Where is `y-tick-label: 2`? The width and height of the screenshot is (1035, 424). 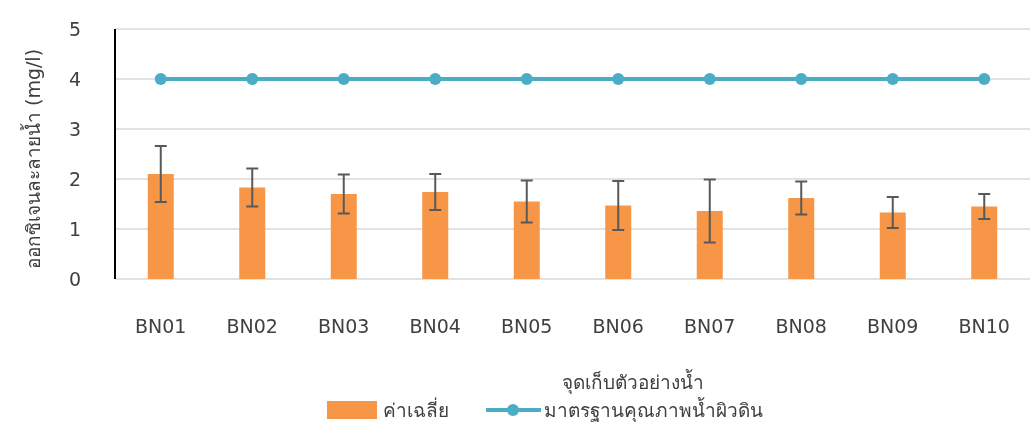 y-tick-label: 2 is located at coordinates (75, 179).